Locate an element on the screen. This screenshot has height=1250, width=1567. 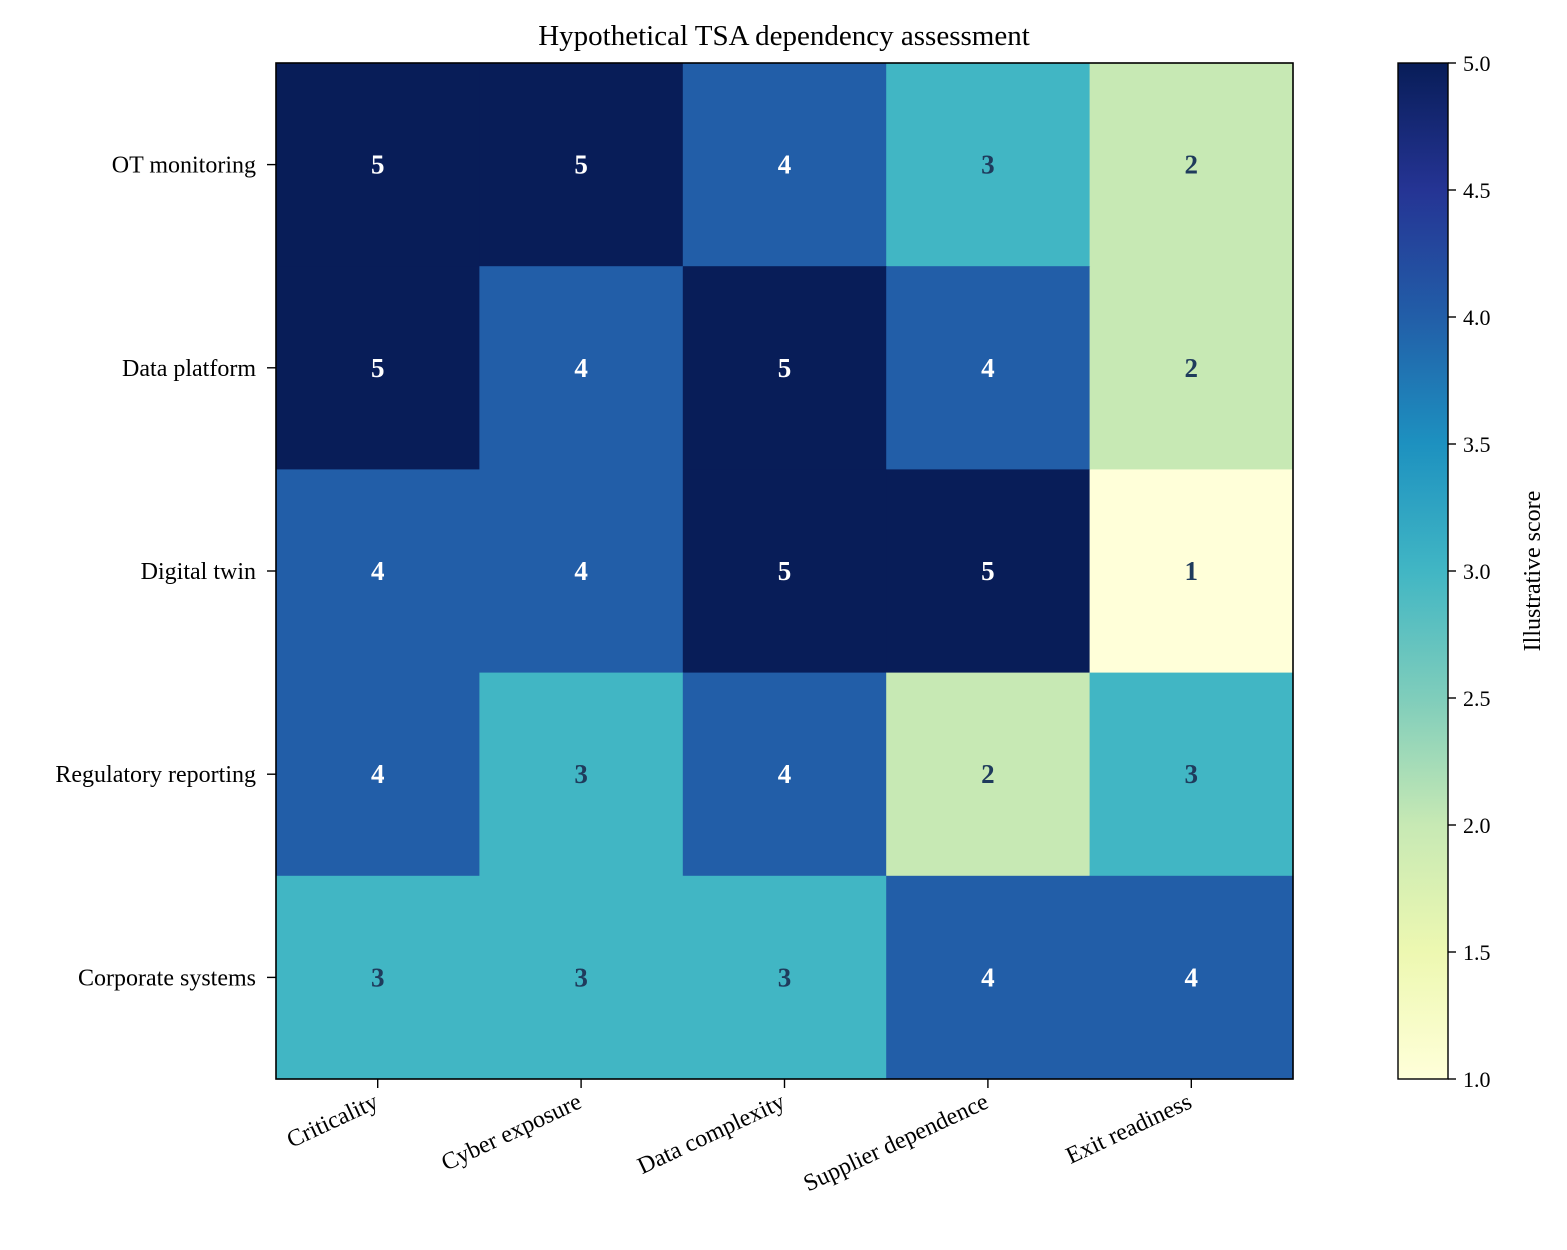
colorbar-tick-label: 3.5 is located at coordinates (1477, 444).